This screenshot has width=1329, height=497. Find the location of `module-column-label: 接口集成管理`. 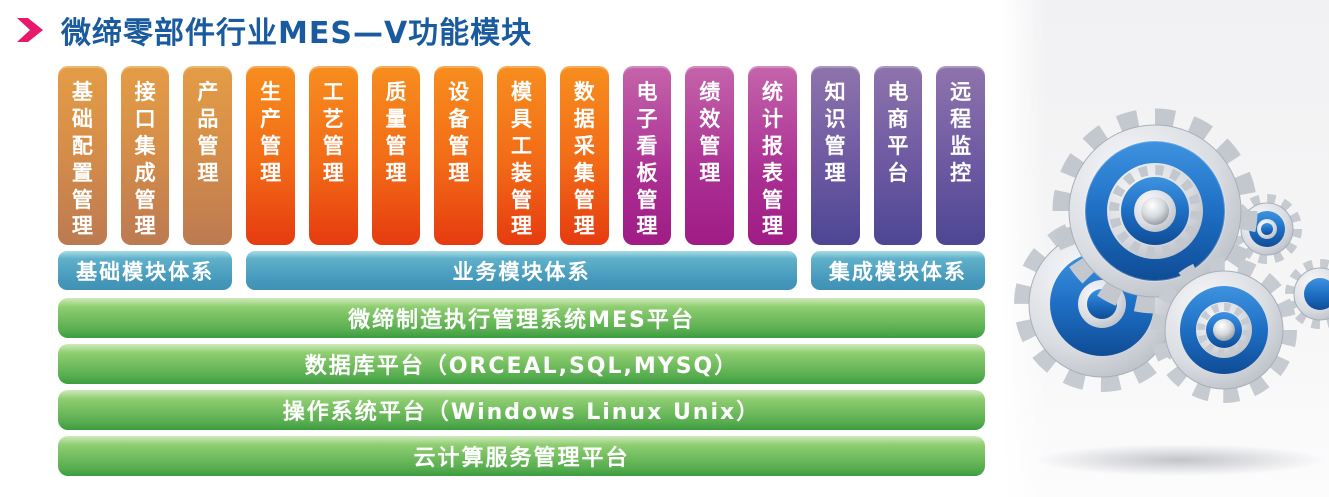

module-column-label: 接口集成管理 is located at coordinates (145, 159).